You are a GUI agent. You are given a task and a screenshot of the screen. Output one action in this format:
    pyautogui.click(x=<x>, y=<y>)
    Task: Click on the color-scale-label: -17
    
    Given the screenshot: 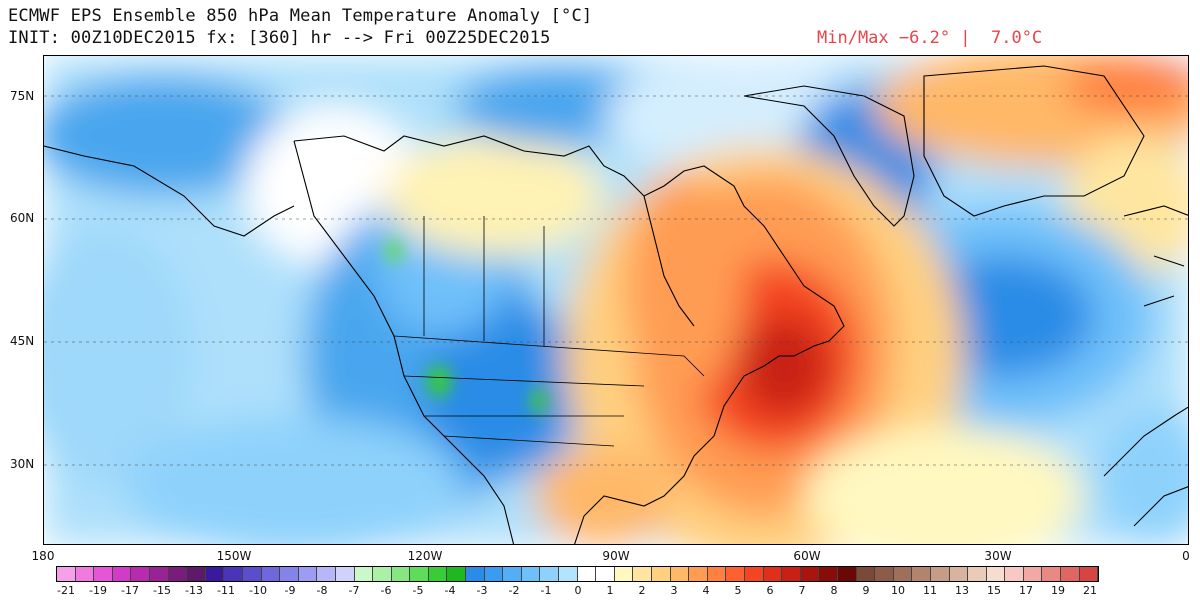 What is the action you would take?
    pyautogui.click(x=130, y=590)
    